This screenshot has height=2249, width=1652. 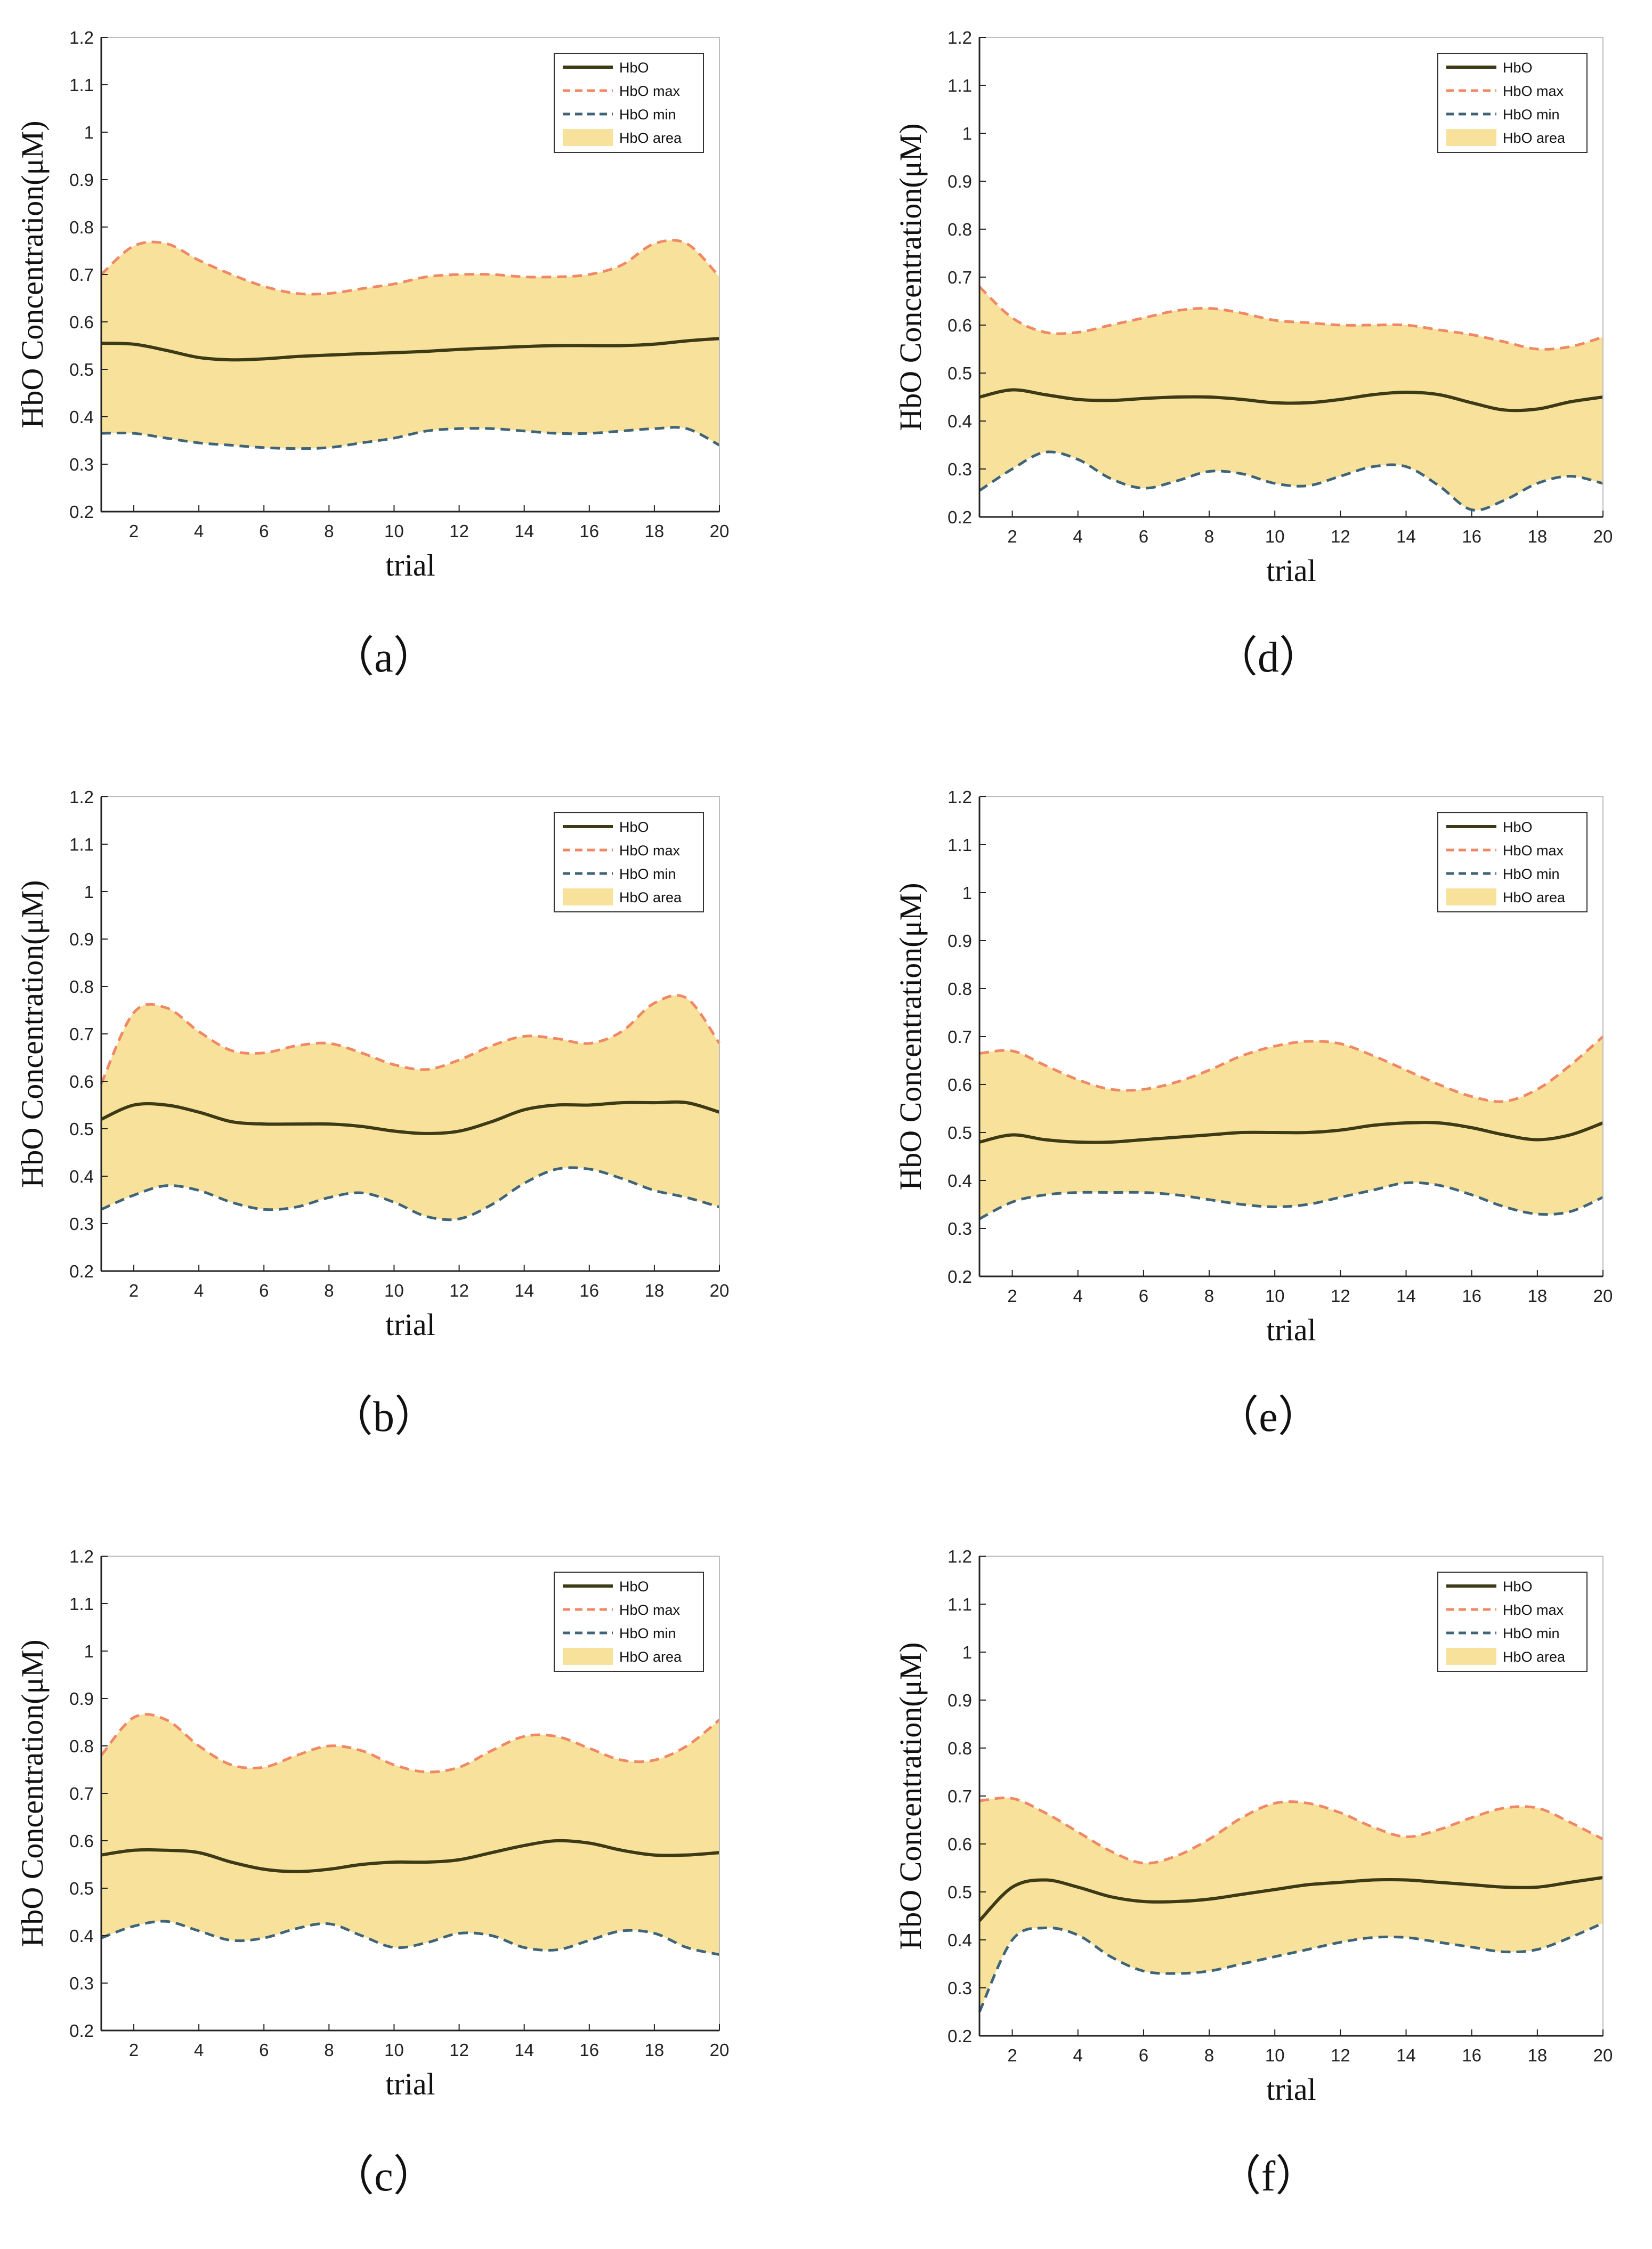 What do you see at coordinates (134, 2050) in the screenshot?
I see `x-tick-label: 2` at bounding box center [134, 2050].